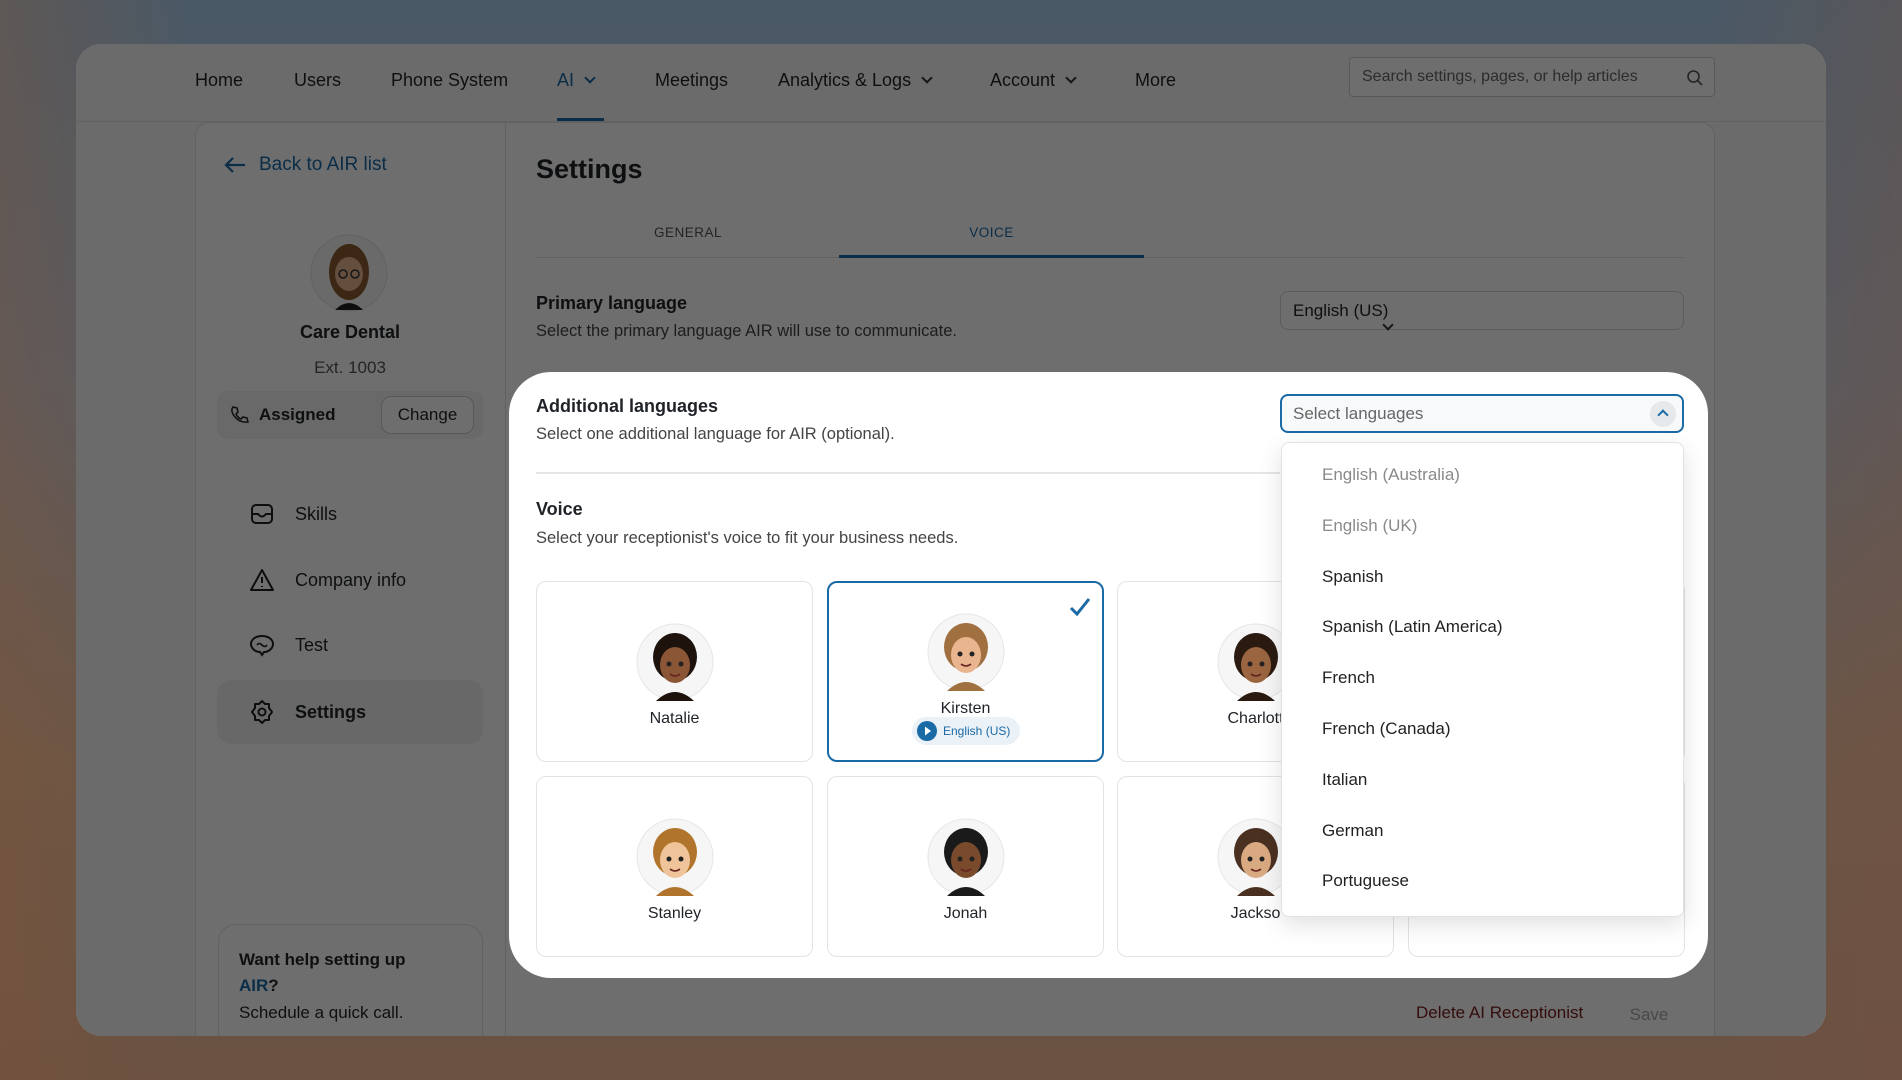 The width and height of the screenshot is (1902, 1080). Describe the element at coordinates (692, 80) in the screenshot. I see `nav-meetings: Meetings` at that location.